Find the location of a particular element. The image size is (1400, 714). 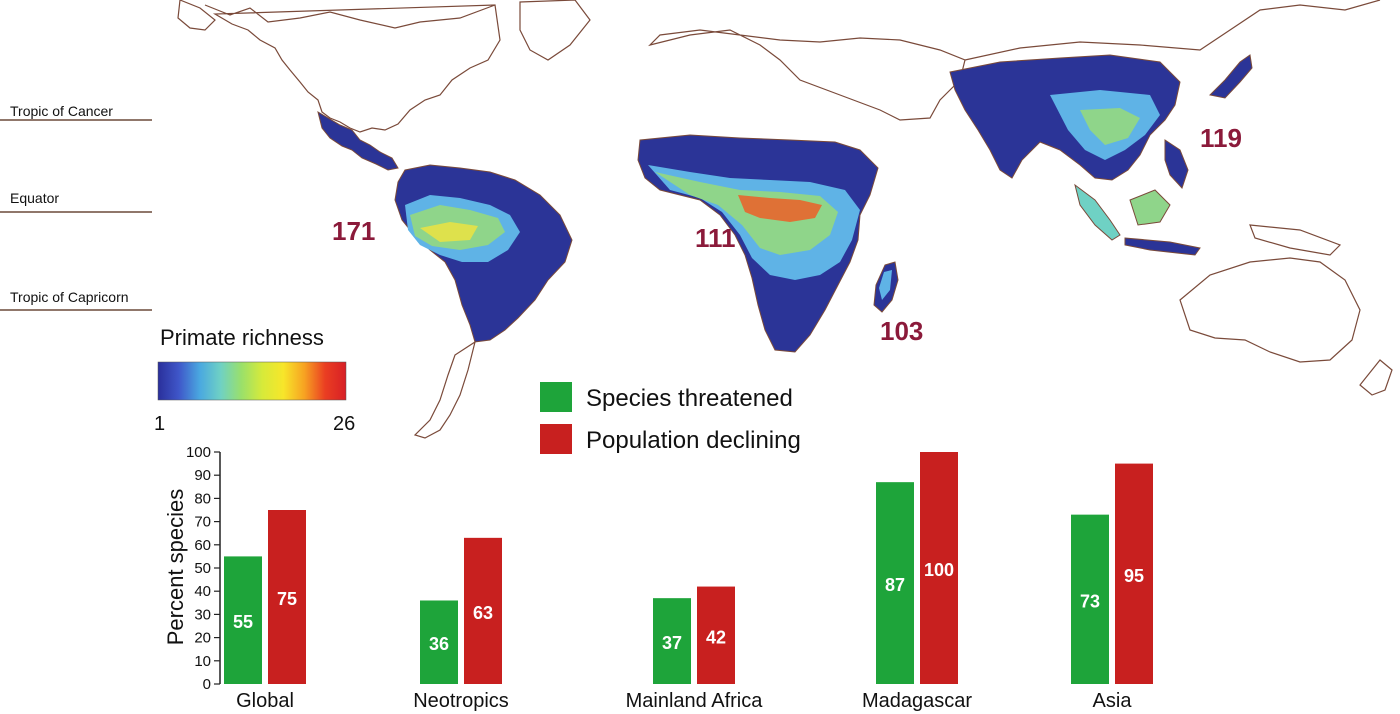

richness-scale-max: 26 is located at coordinates (344, 424).